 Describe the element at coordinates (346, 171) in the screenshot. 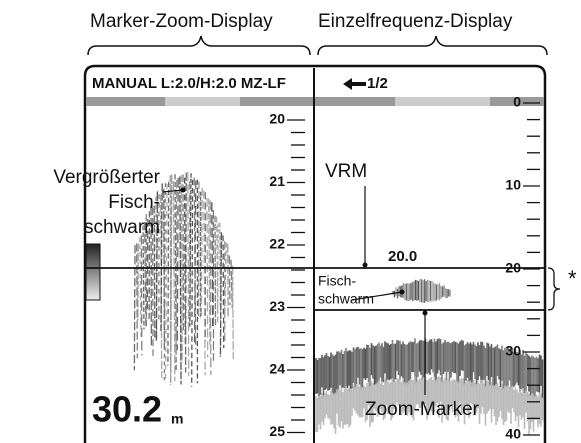

I see `callout-text: VRM` at that location.